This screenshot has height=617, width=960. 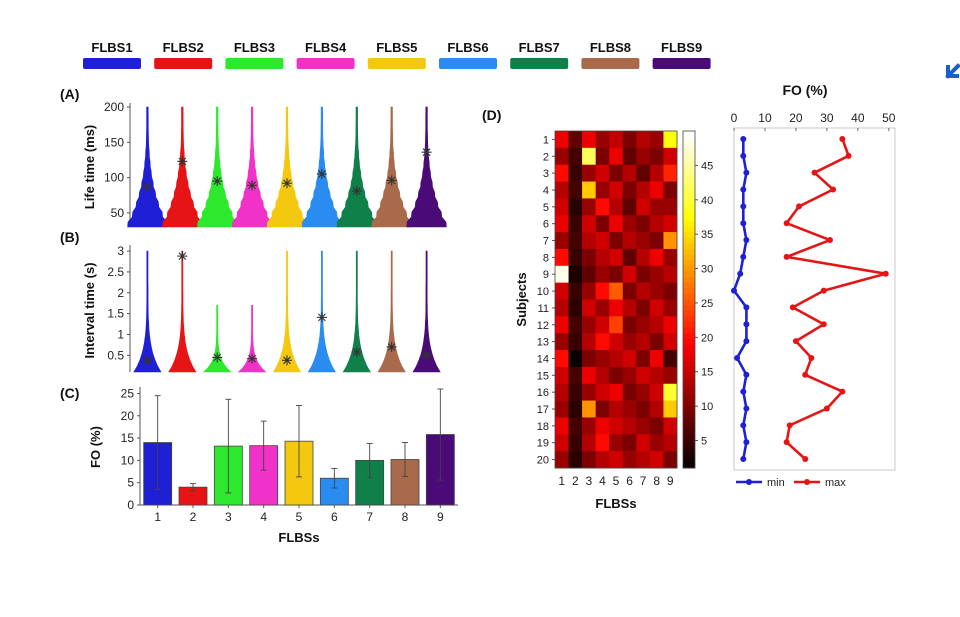 What do you see at coordinates (298, 537) in the screenshot?
I see `x-axis-label-C: FLBSs` at bounding box center [298, 537].